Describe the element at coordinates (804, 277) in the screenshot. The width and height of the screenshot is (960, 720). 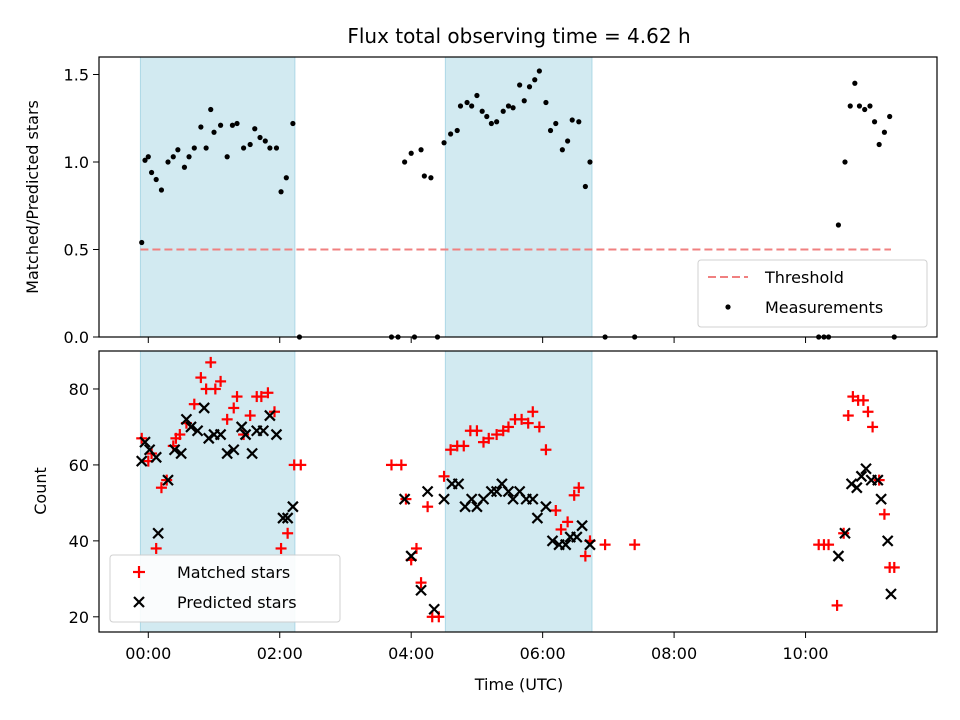
I see `legend-threshold-label: Threshold` at that location.